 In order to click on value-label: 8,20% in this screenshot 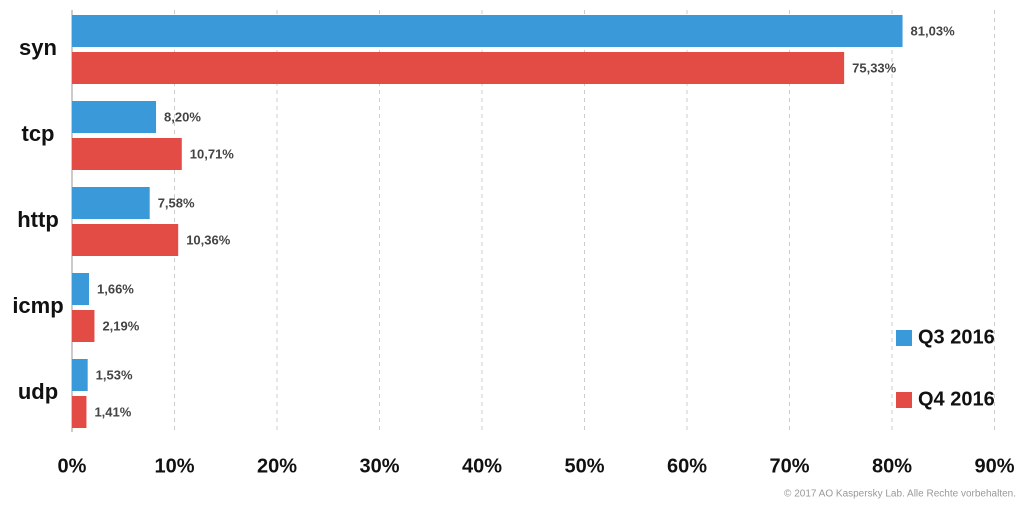, I will do `click(182, 116)`.